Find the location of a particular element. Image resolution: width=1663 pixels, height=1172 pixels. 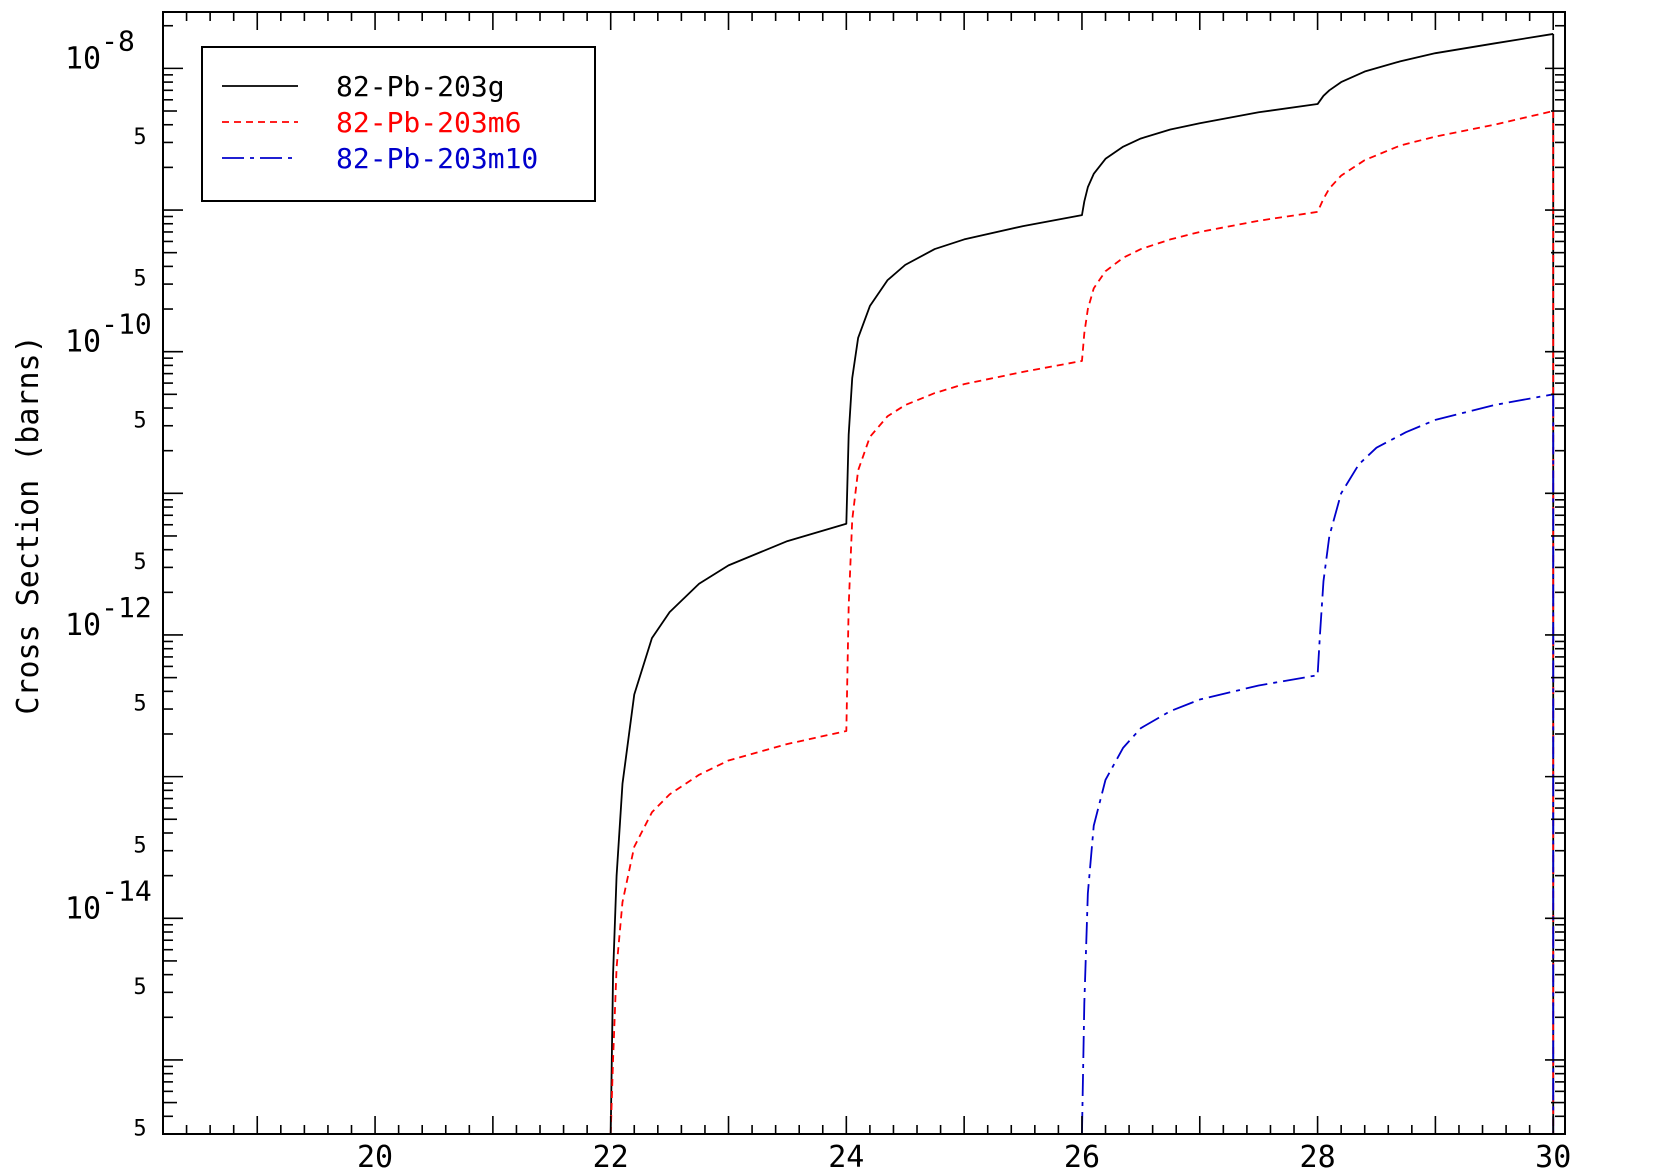

legend-box is located at coordinates (398, 124).